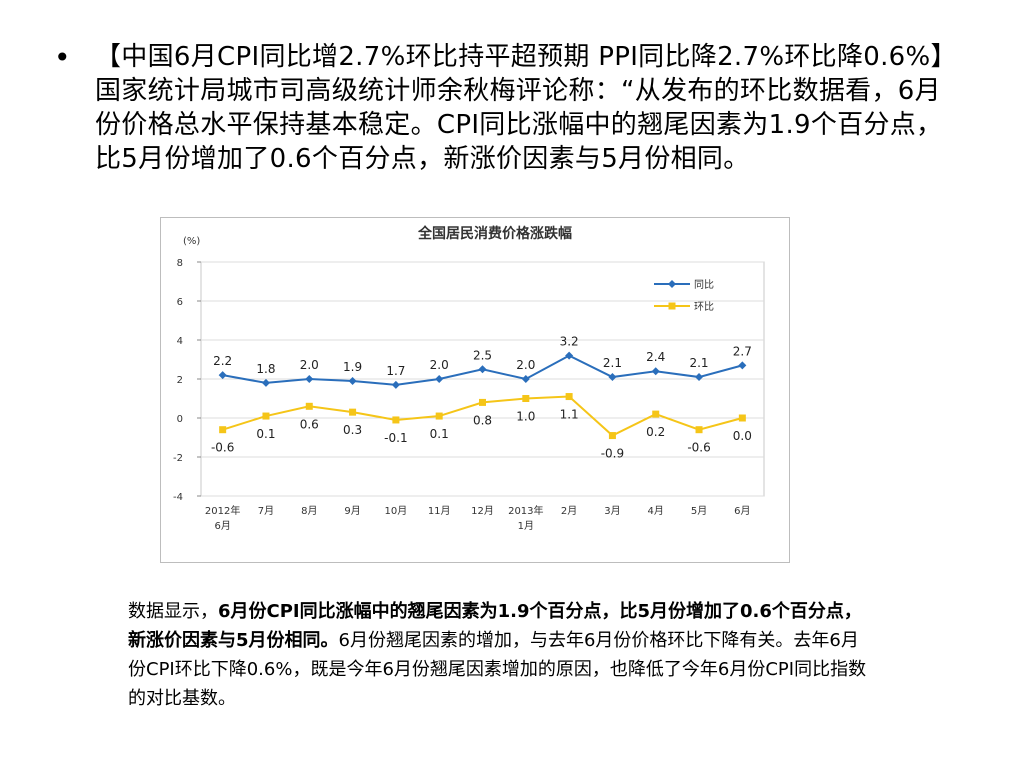 The image size is (1024, 768). Describe the element at coordinates (569, 415) in the screenshot. I see `data-label-mom: 1.1` at that location.